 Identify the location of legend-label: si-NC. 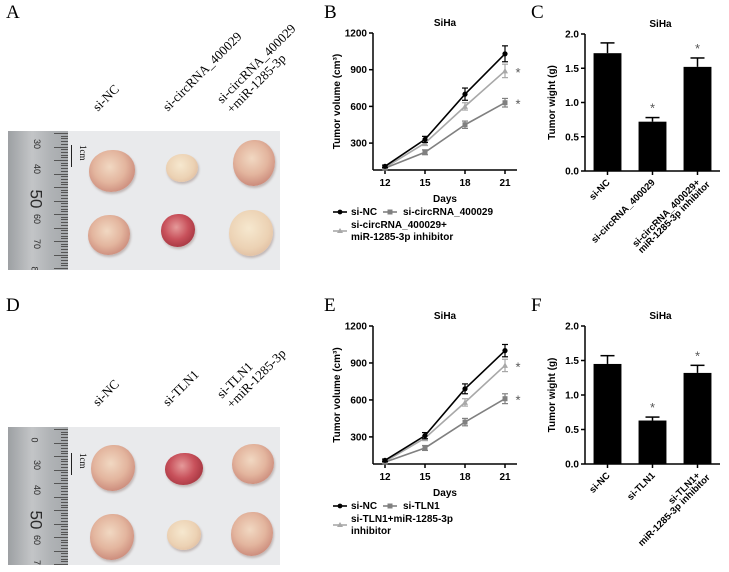
(364, 212).